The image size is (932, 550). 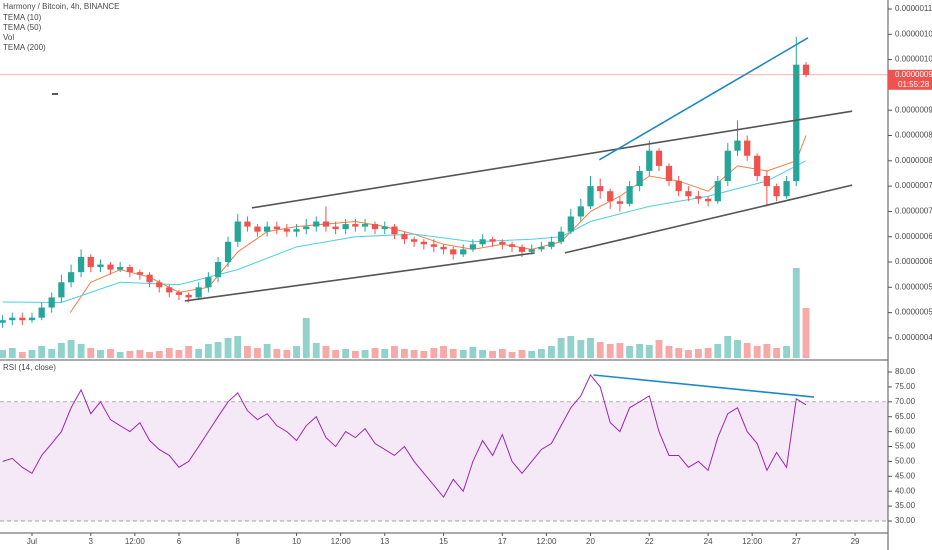 I want to click on x-tick-label: 27, so click(x=796, y=541).